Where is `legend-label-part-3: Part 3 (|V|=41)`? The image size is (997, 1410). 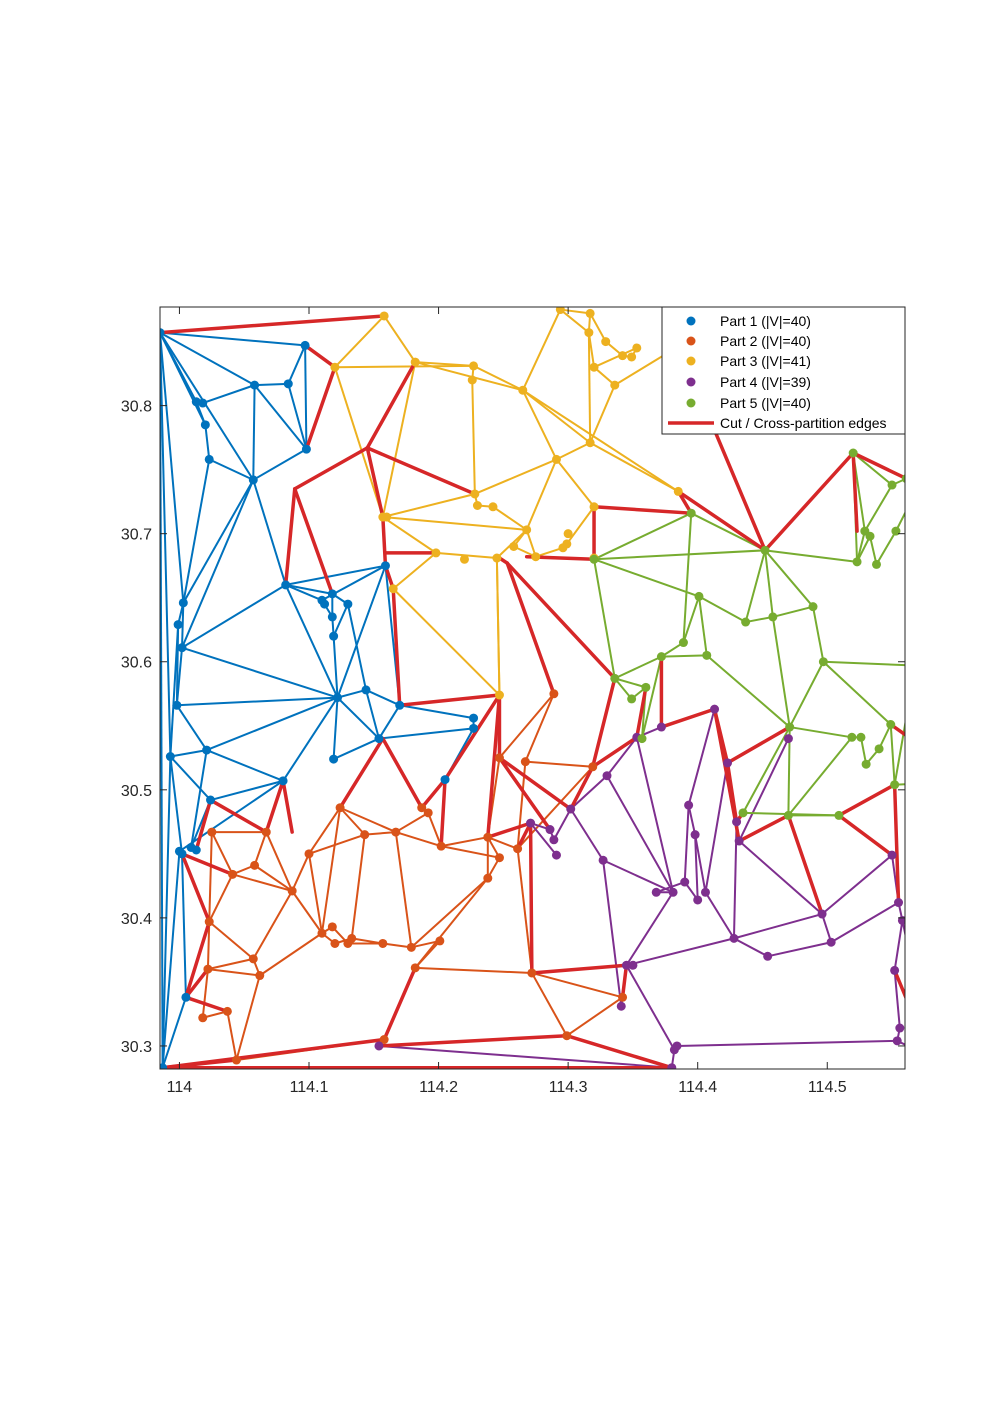 legend-label-part-3: Part 3 (|V|=41) is located at coordinates (765, 361).